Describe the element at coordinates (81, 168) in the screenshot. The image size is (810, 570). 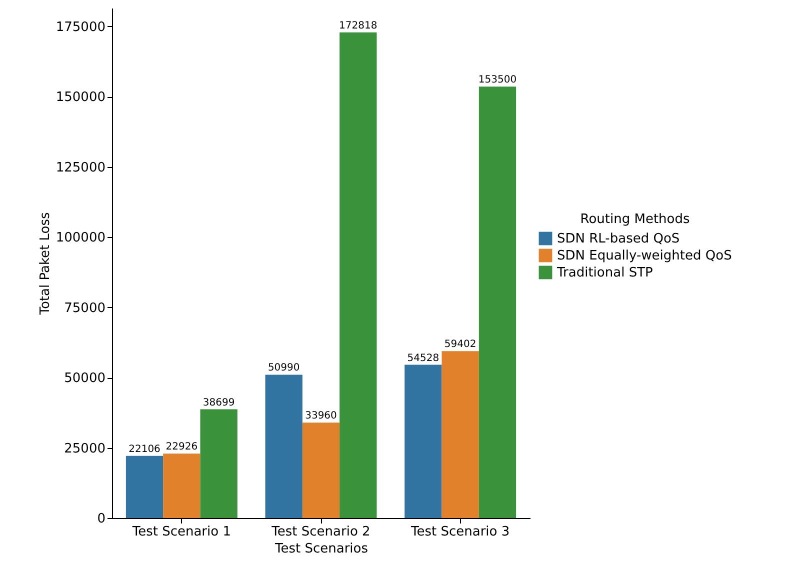
I see `y-tick-label: 125000` at that location.